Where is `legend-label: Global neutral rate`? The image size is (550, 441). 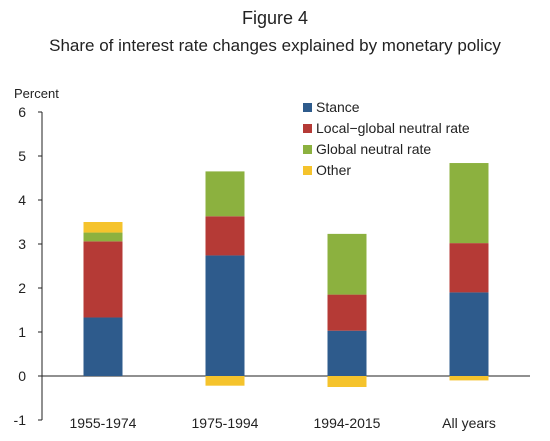 legend-label: Global neutral rate is located at coordinates (373, 149).